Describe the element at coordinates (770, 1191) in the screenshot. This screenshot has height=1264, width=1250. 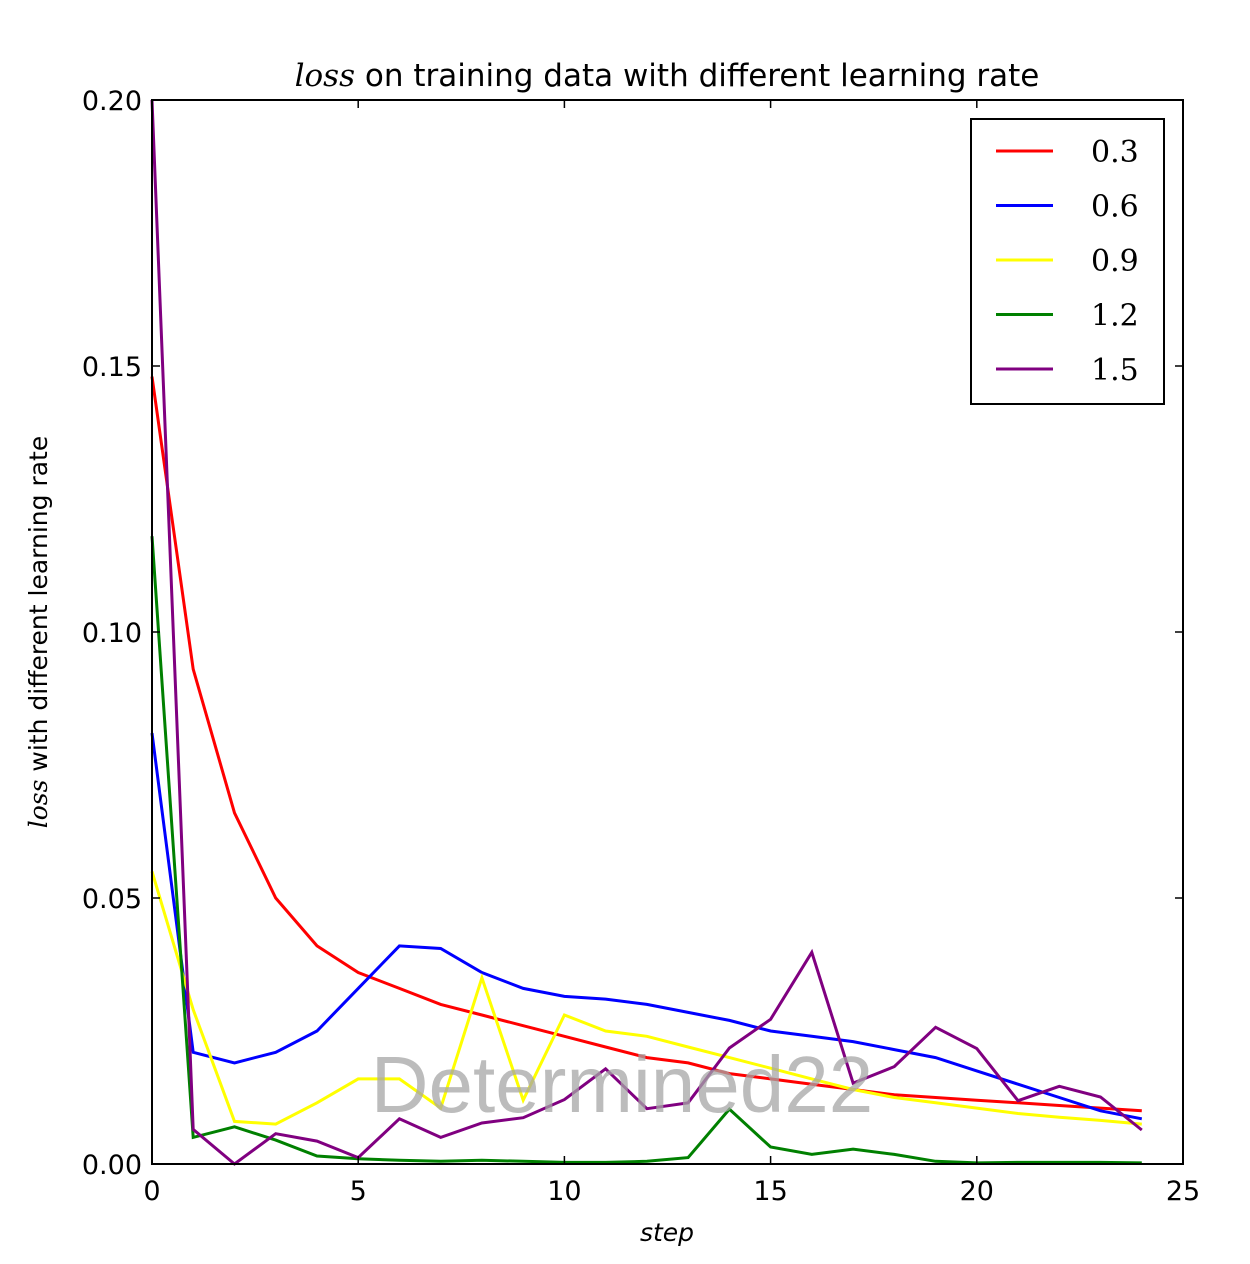
I see `x-tick-label: 15` at that location.